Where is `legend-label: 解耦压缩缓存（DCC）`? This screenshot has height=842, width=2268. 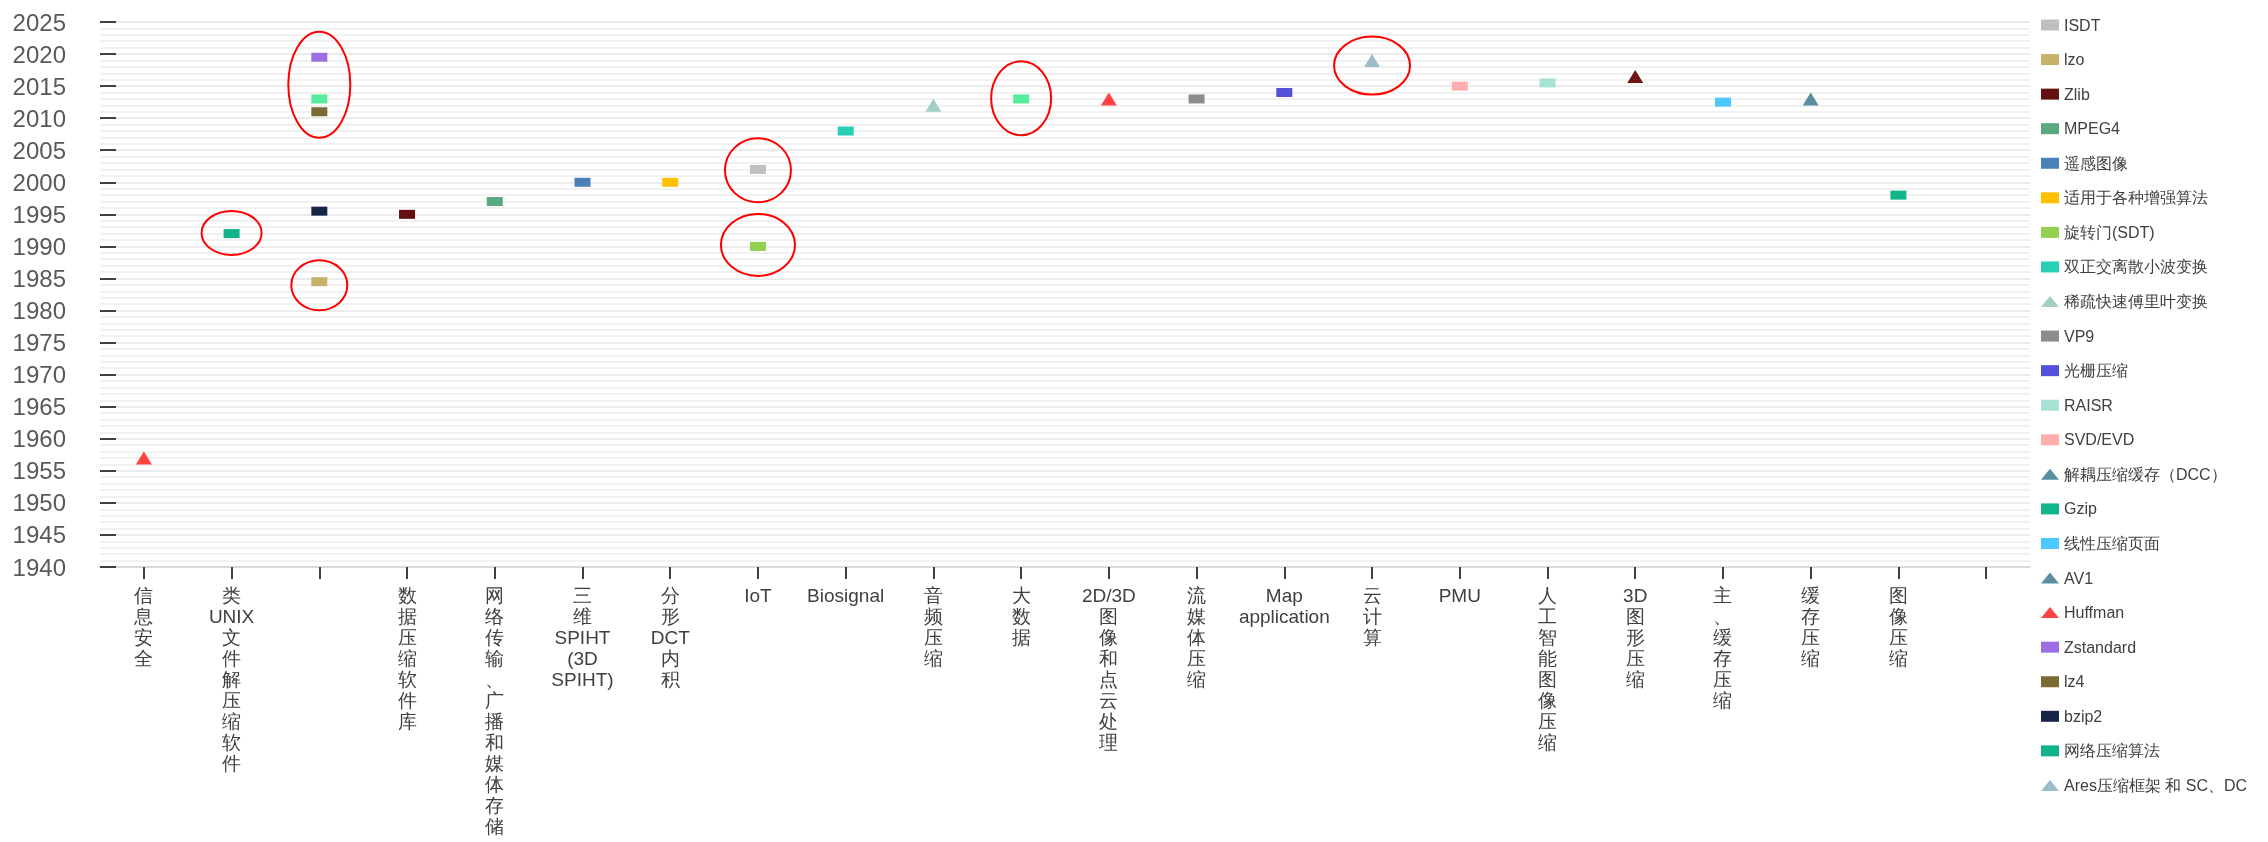
legend-label: 解耦压缩缓存（DCC） is located at coordinates (2145, 474).